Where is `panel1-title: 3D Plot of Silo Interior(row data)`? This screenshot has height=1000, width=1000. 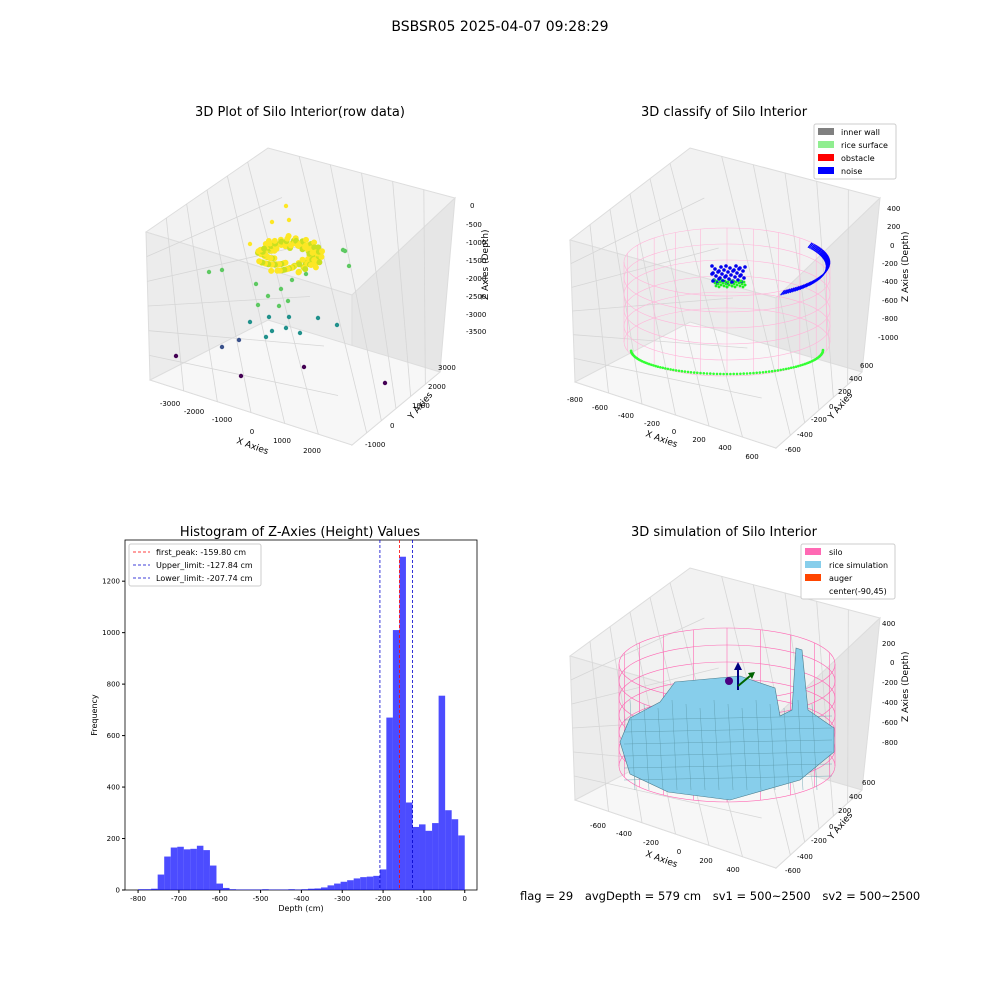
panel1-title: 3D Plot of Silo Interior(row data) is located at coordinates (300, 112).